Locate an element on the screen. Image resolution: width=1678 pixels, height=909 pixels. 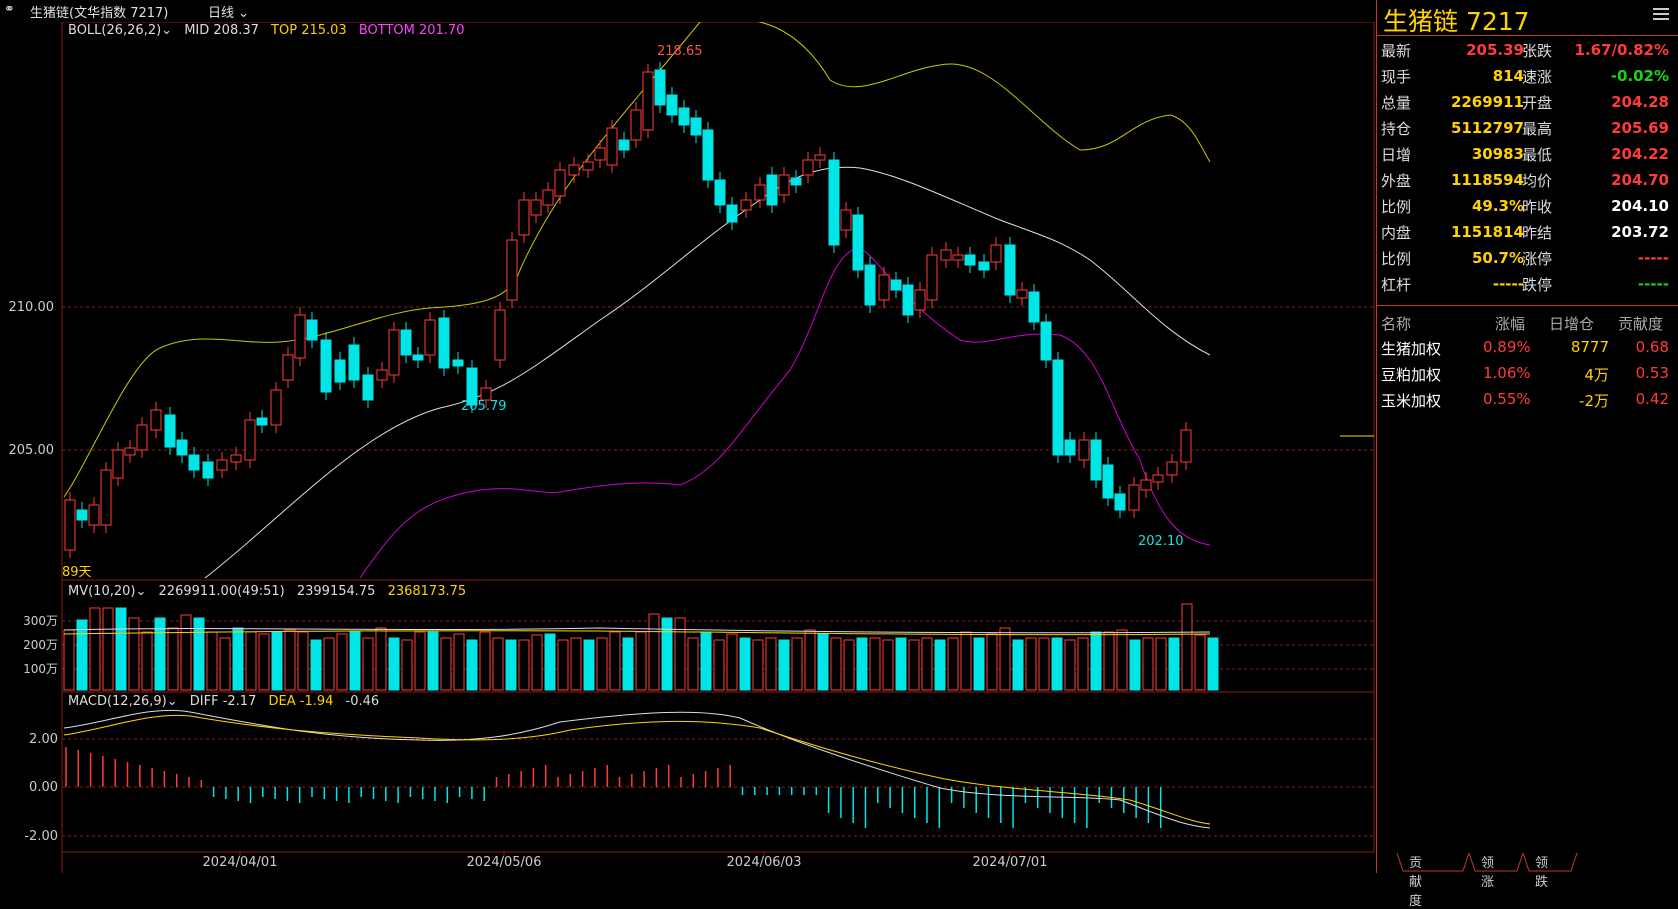
macd-value: -0.46 is located at coordinates (362, 701).